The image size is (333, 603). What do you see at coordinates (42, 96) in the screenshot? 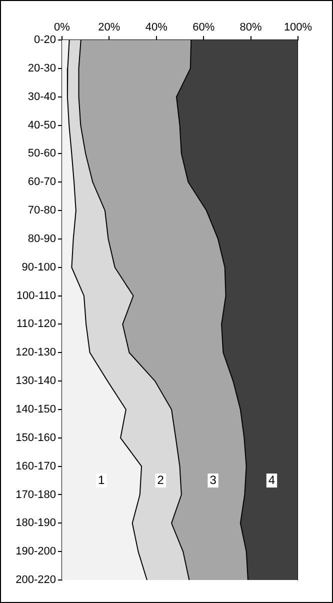
I see `y-tick-label: 30-40` at bounding box center [42, 96].